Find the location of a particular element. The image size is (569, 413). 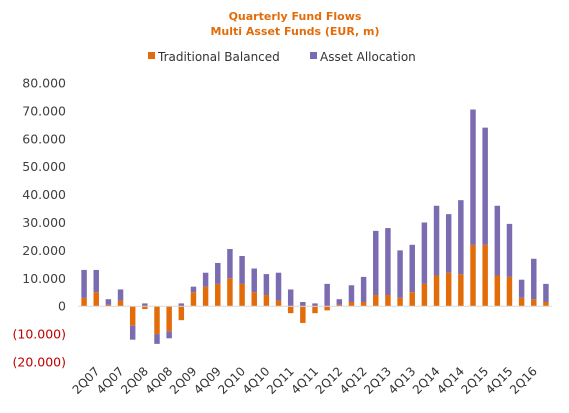

y-tick-label: 10.000 is located at coordinates (44, 278).